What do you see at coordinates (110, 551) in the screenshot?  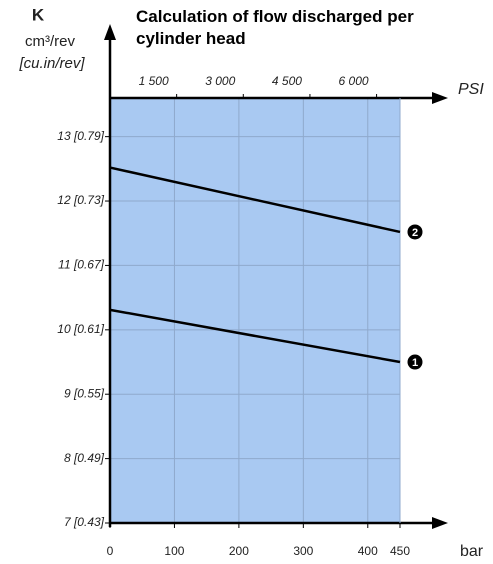 I see `x-tick-label: 0` at bounding box center [110, 551].